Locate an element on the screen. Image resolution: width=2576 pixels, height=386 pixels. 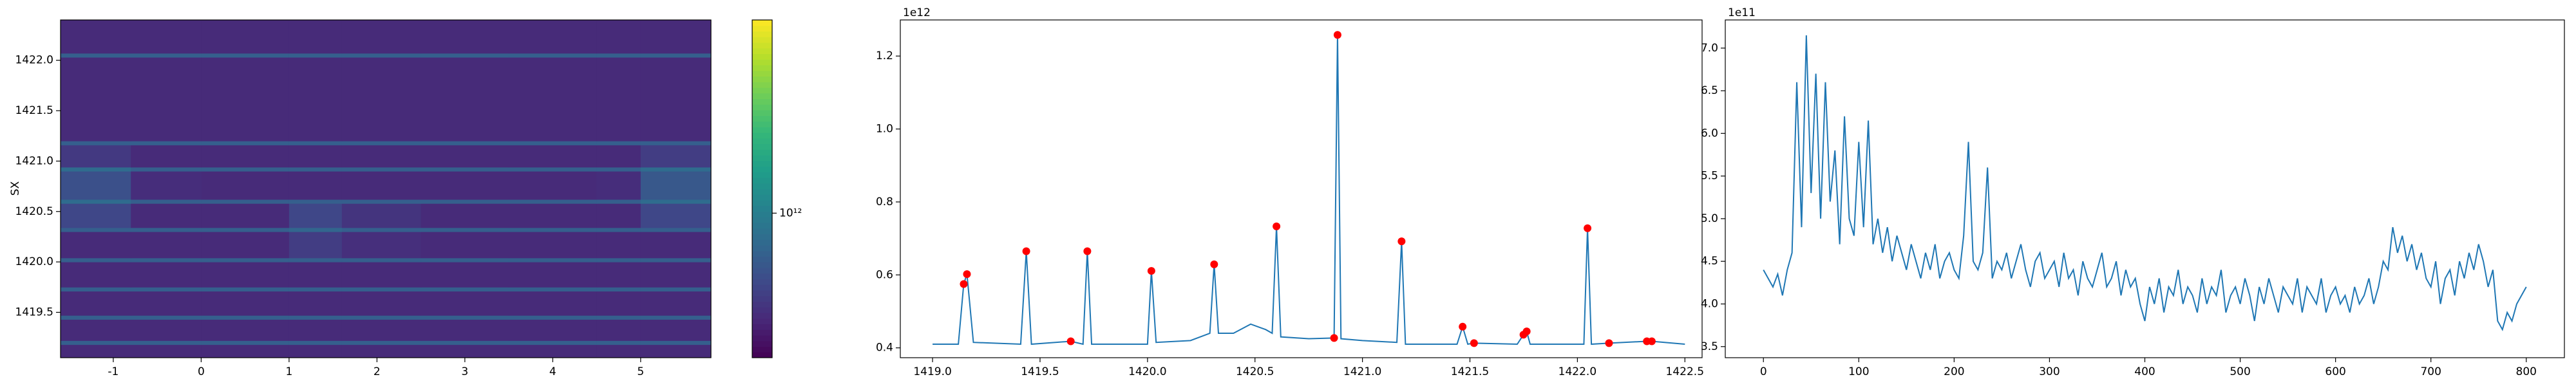
x-tick-label: 1421.0 is located at coordinates (1362, 371).